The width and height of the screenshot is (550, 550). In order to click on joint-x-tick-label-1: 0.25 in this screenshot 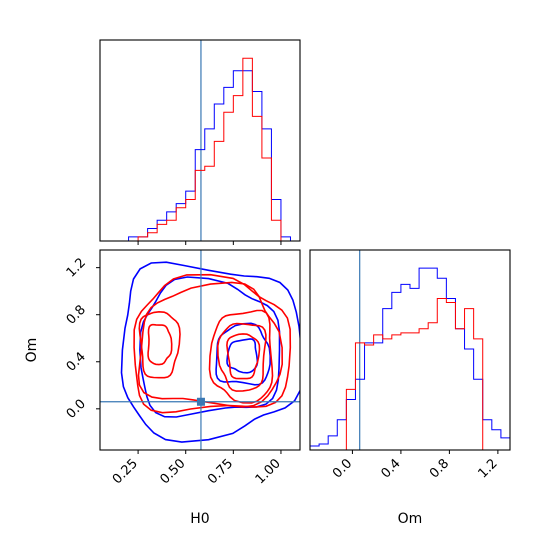, I will do `click(125, 471)`.